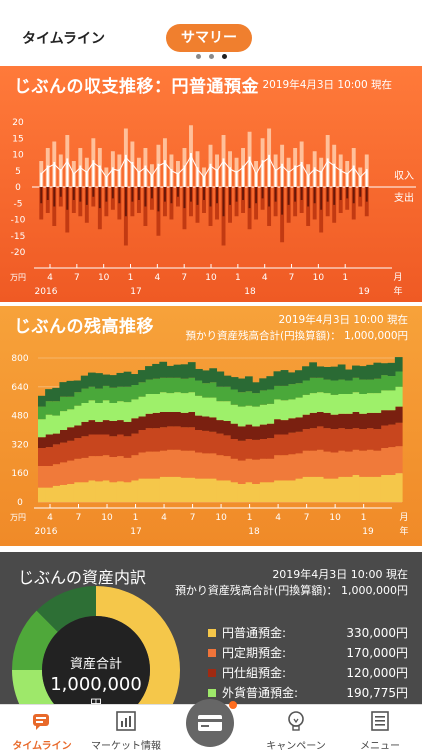 This screenshot has height=750, width=422. Describe the element at coordinates (198, 56) in the screenshot. I see `page-dot` at that location.